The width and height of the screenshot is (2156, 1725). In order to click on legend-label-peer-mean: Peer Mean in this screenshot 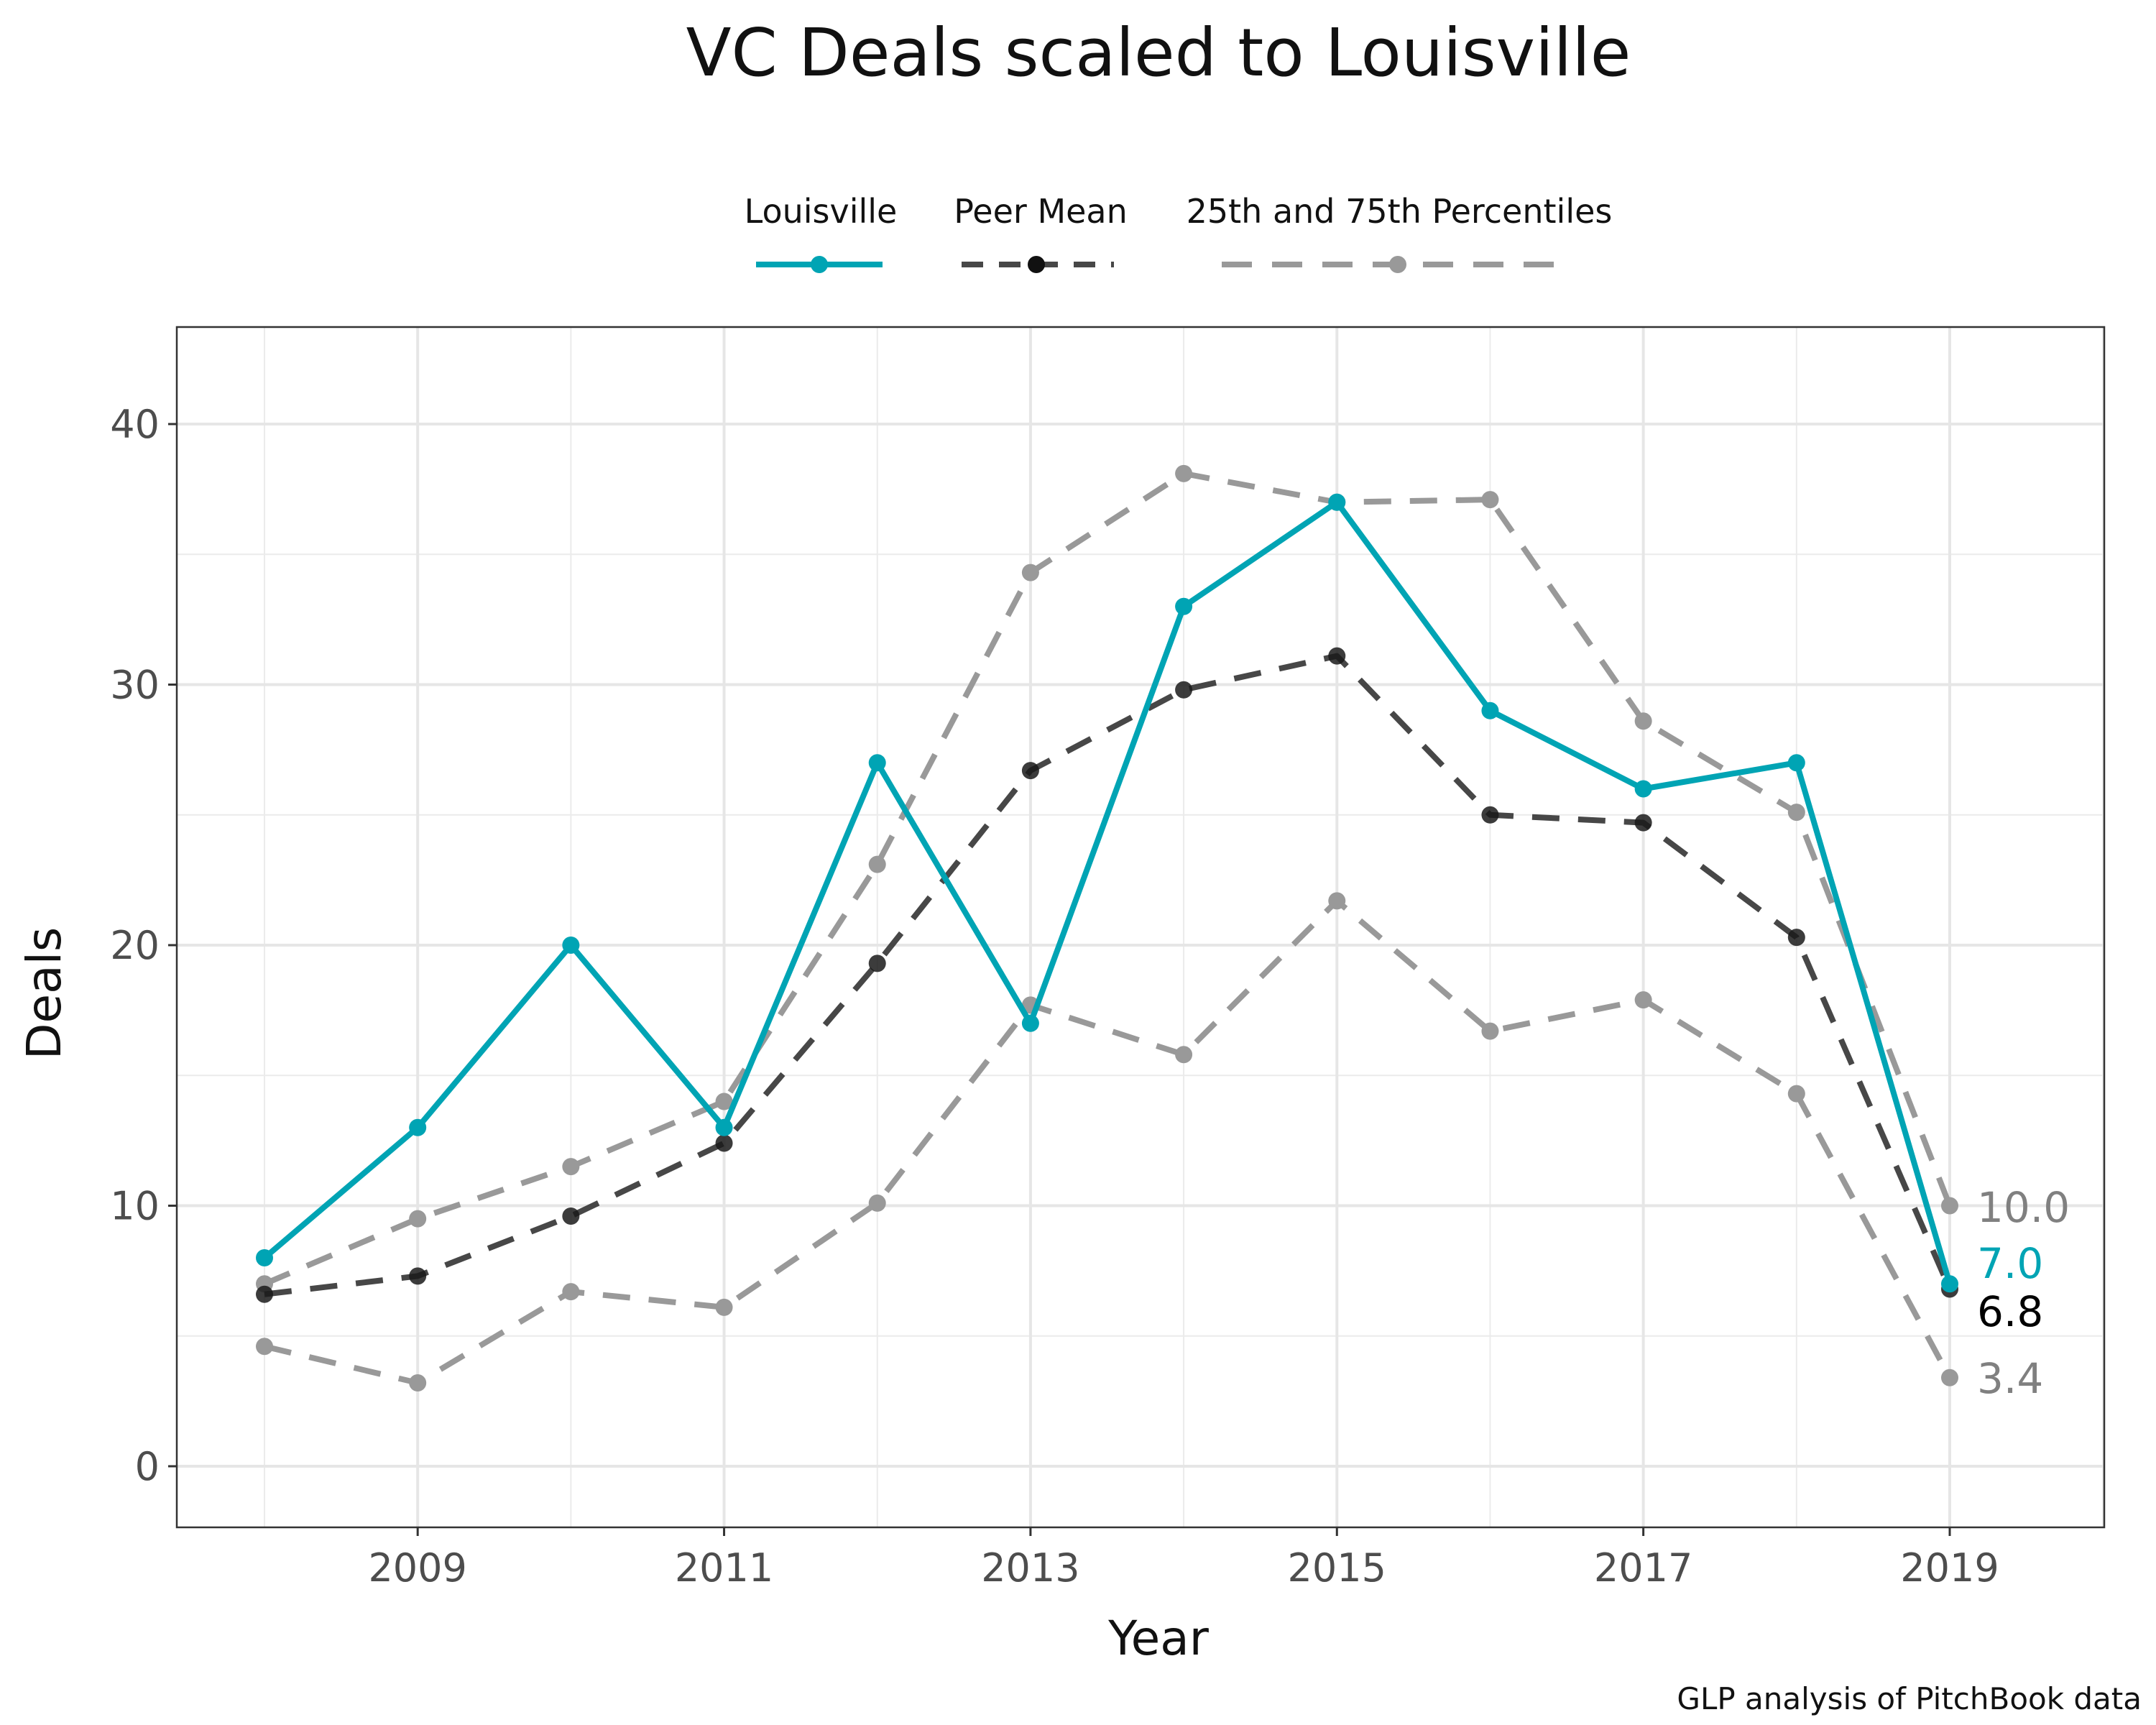, I will do `click(1041, 211)`.